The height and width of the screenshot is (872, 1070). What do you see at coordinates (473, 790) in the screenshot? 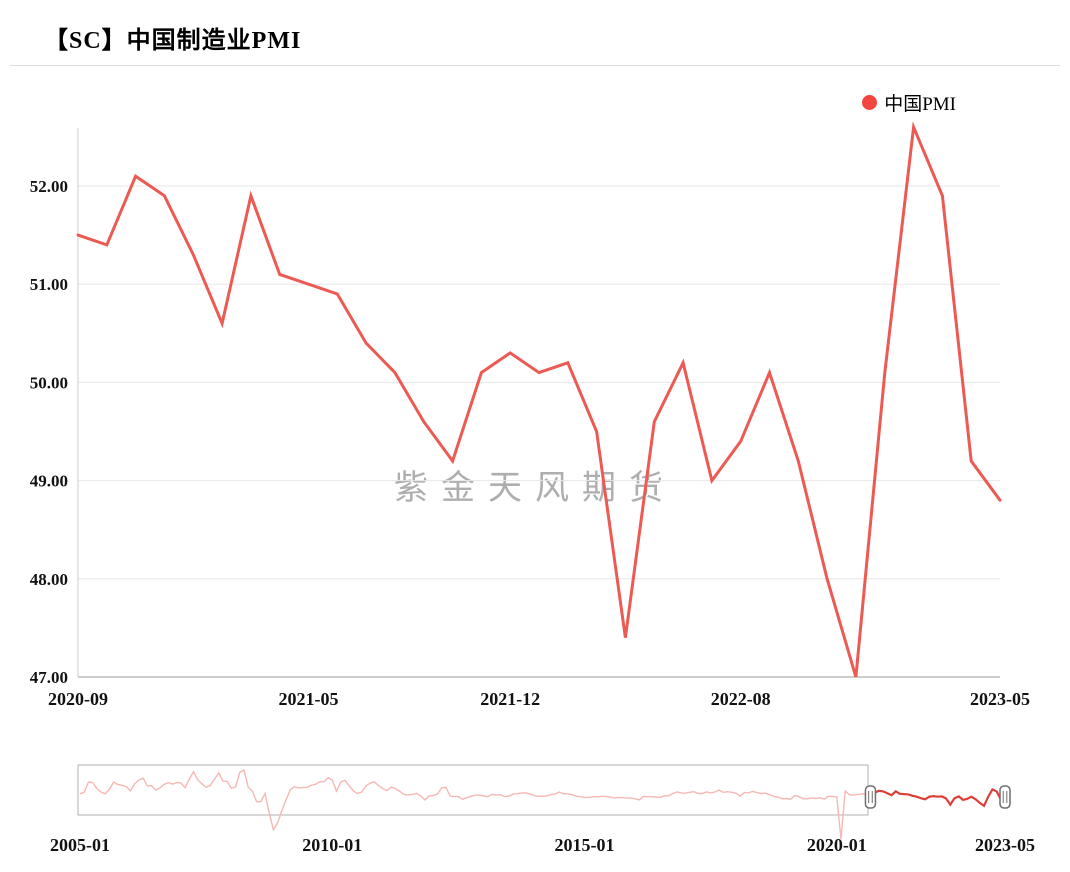
I see `datazoom-frame` at bounding box center [473, 790].